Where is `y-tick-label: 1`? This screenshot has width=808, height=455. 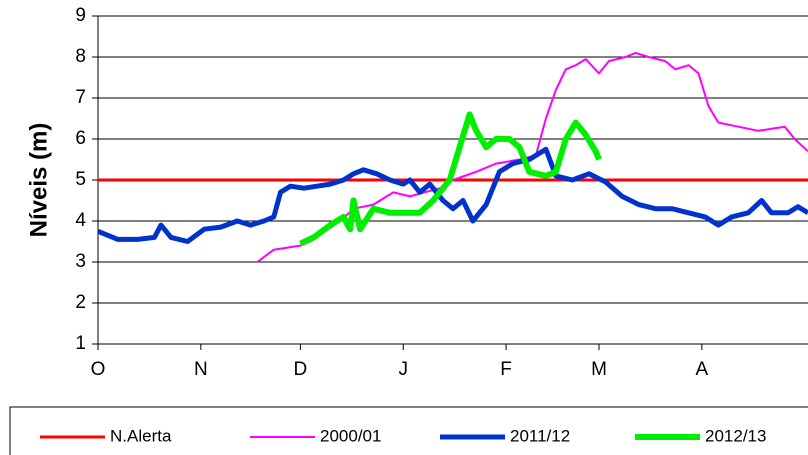
y-tick-label: 1 is located at coordinates (80, 343).